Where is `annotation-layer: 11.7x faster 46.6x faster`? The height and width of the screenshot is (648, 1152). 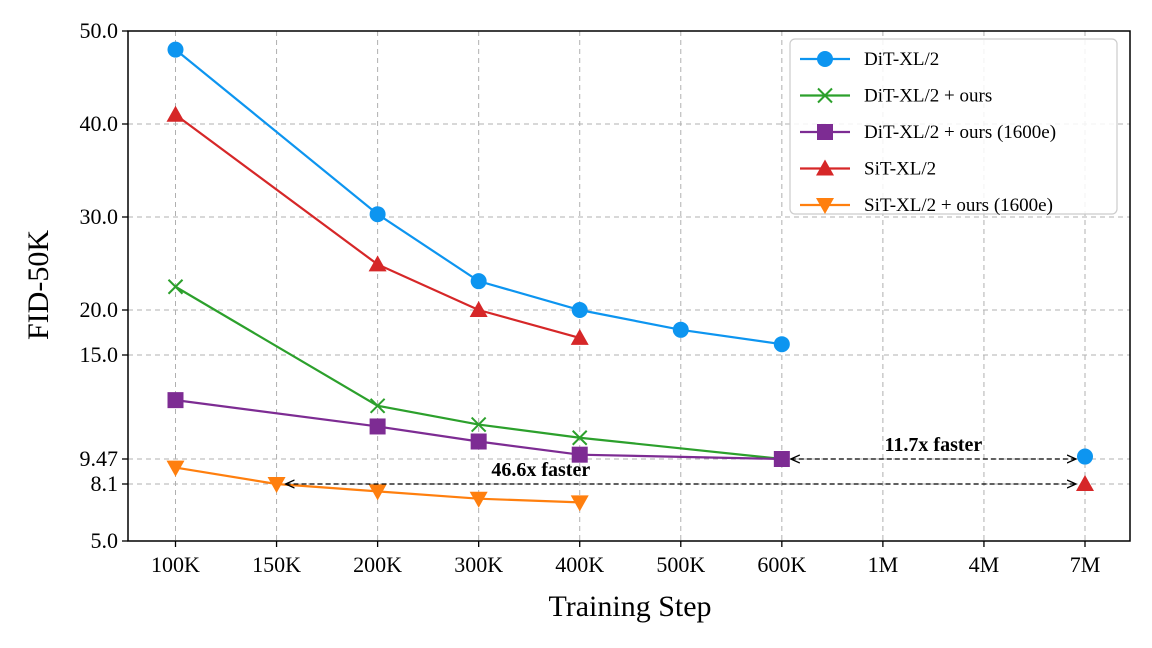
annotation-layer: 11.7x faster 46.6x faster is located at coordinates (681, 459).